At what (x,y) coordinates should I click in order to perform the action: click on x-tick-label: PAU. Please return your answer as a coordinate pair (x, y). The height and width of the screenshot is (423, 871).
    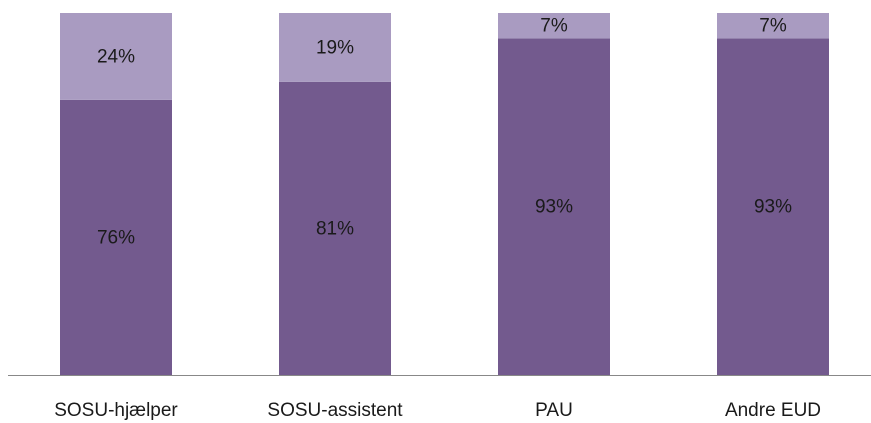
    Looking at the image, I should click on (554, 410).